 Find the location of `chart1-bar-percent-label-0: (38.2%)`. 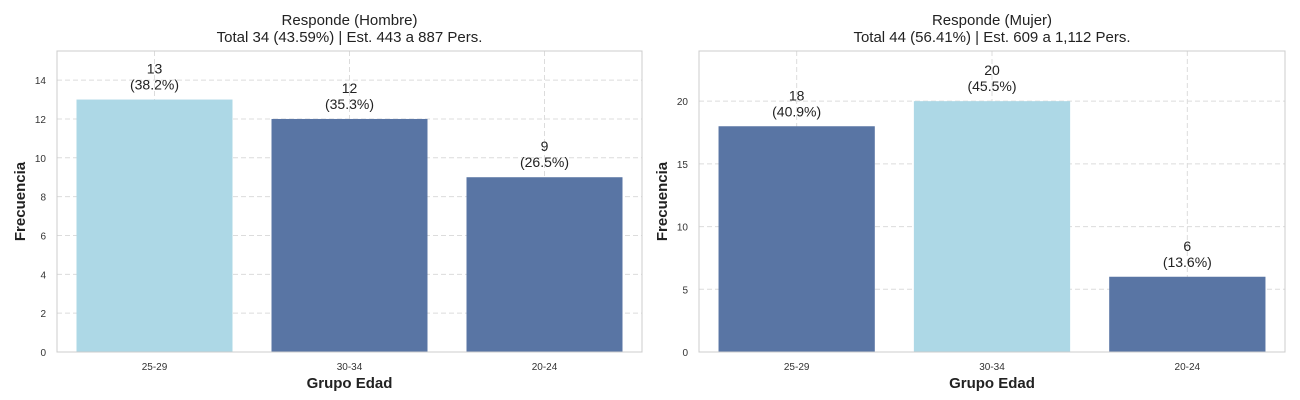

chart1-bar-percent-label-0: (38.2%) is located at coordinates (154, 85).